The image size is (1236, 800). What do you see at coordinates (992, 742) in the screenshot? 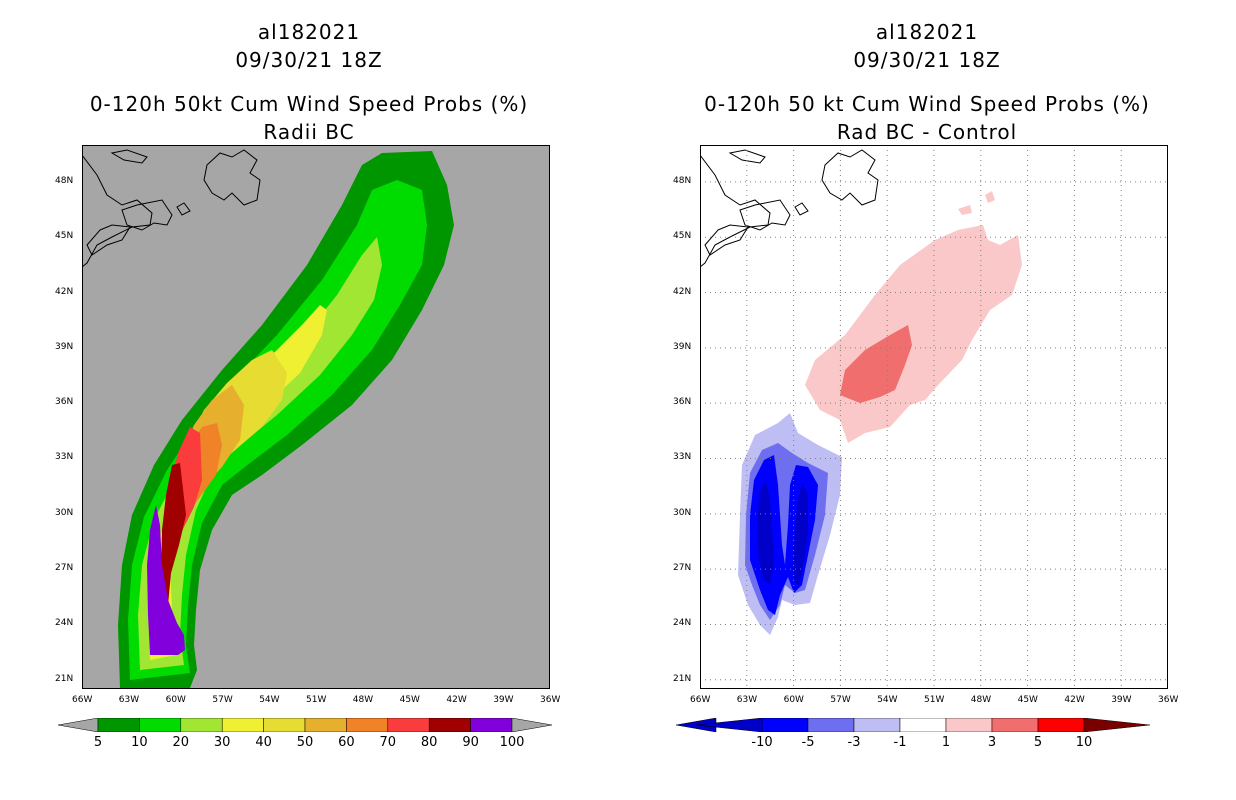
I see `colorbar-label: 3` at bounding box center [992, 742].